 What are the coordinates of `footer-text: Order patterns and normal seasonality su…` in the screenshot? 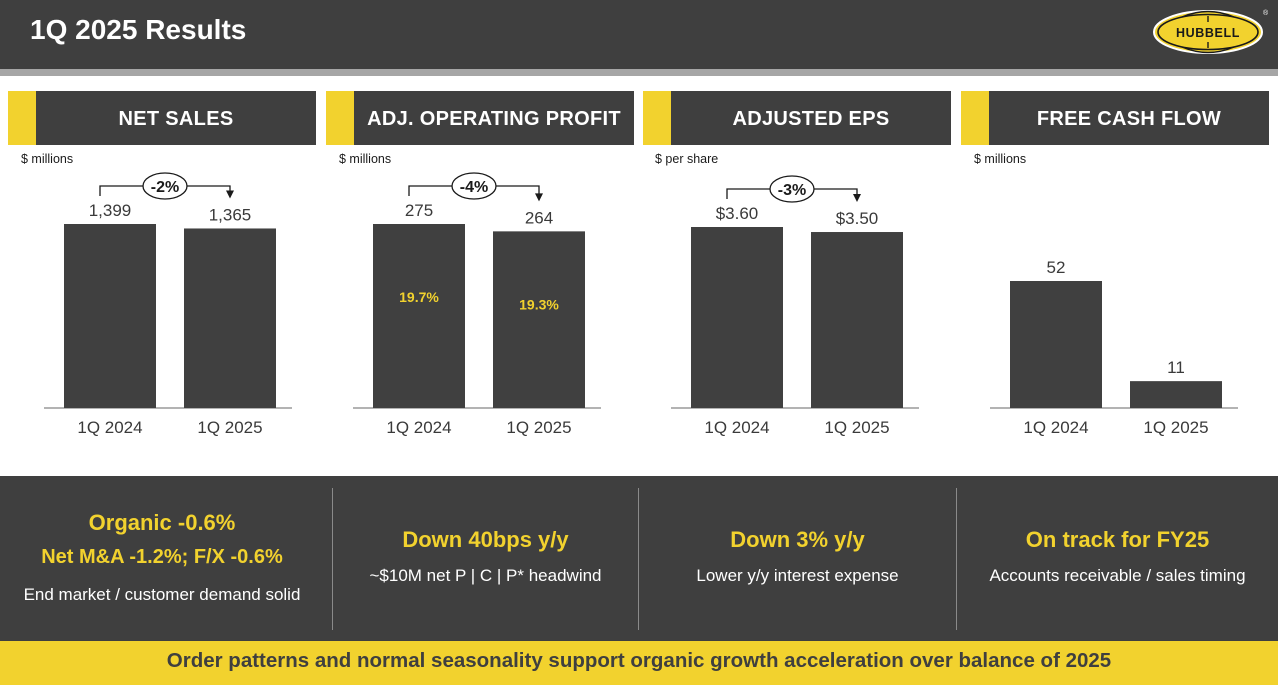 It's located at (639, 660).